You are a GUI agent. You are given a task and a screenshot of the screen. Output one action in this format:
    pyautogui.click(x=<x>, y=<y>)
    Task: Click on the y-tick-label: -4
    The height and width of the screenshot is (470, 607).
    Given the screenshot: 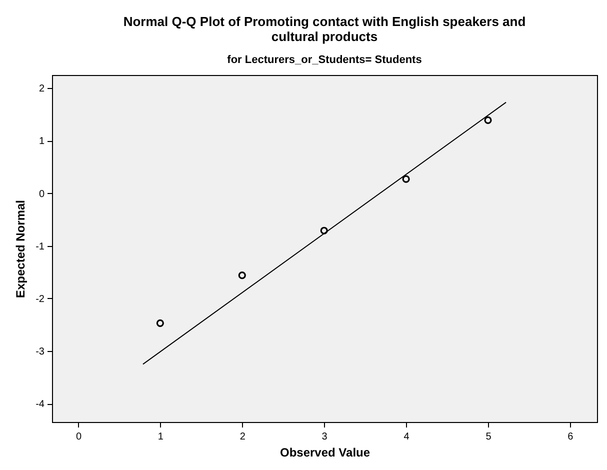 What is the action you would take?
    pyautogui.click(x=40, y=404)
    